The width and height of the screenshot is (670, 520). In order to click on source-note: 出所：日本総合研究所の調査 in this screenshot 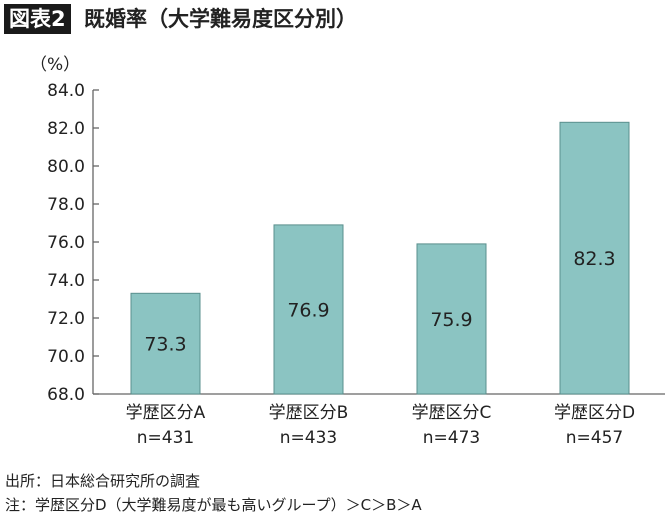, I will do `click(103, 481)`.